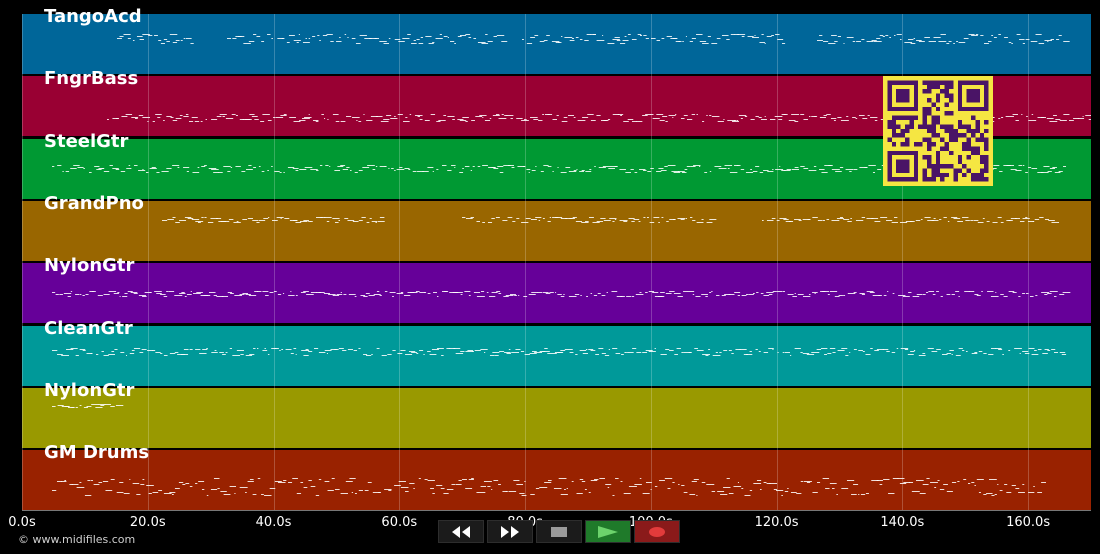 The width and height of the screenshot is (1100, 554). I want to click on qr-code, so click(938, 131).